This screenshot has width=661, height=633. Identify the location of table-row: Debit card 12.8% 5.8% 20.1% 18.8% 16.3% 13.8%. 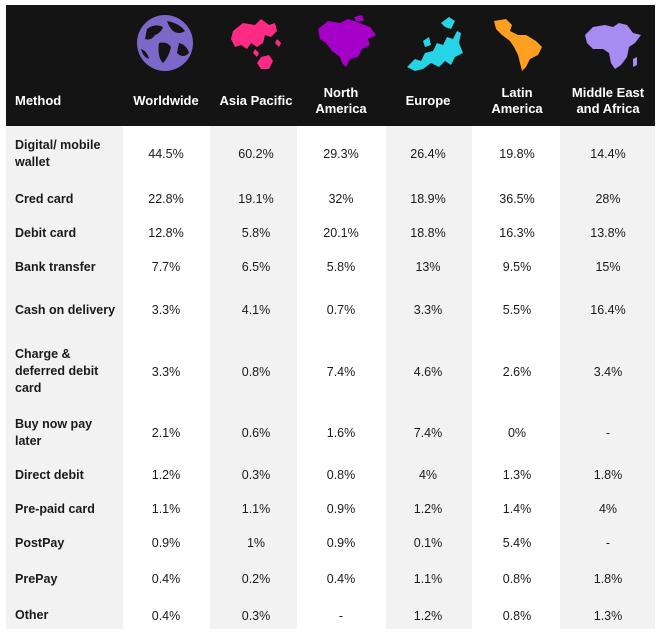
(330, 233).